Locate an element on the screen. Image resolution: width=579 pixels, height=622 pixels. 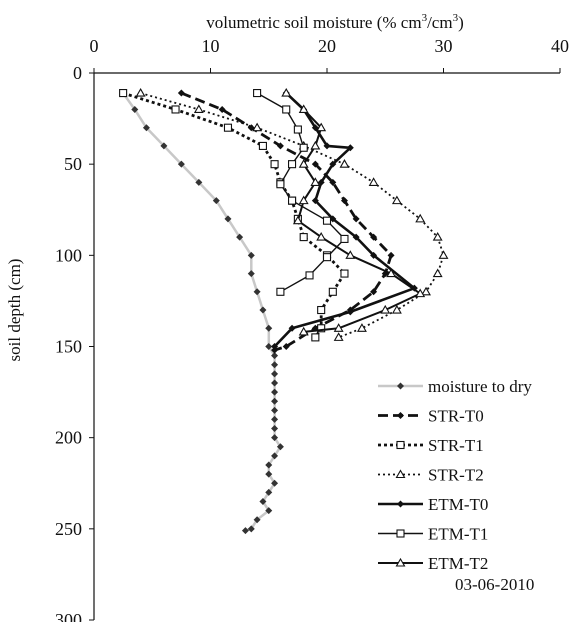
y-tick-label: 300 is located at coordinates (68, 616).